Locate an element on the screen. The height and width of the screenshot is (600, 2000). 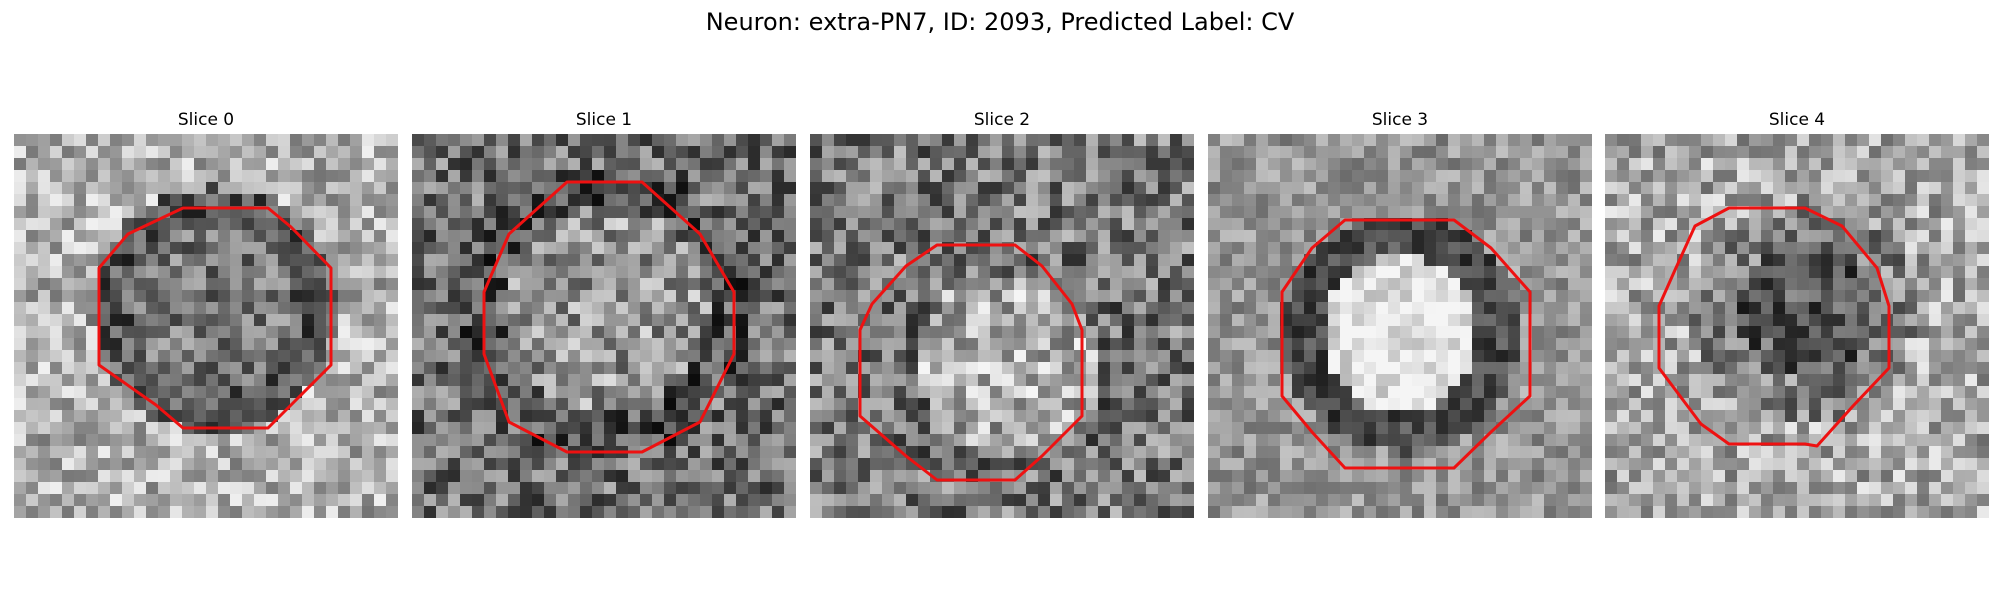
slice-title-1: Slice 1 is located at coordinates (604, 120).